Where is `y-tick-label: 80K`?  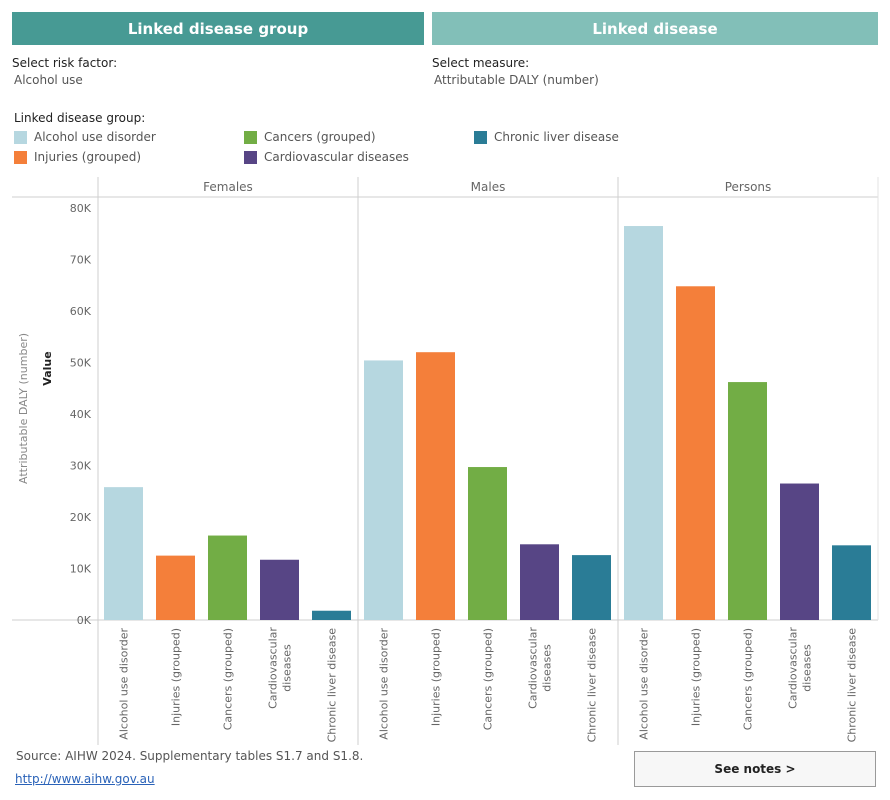 y-tick-label: 80K is located at coordinates (81, 208).